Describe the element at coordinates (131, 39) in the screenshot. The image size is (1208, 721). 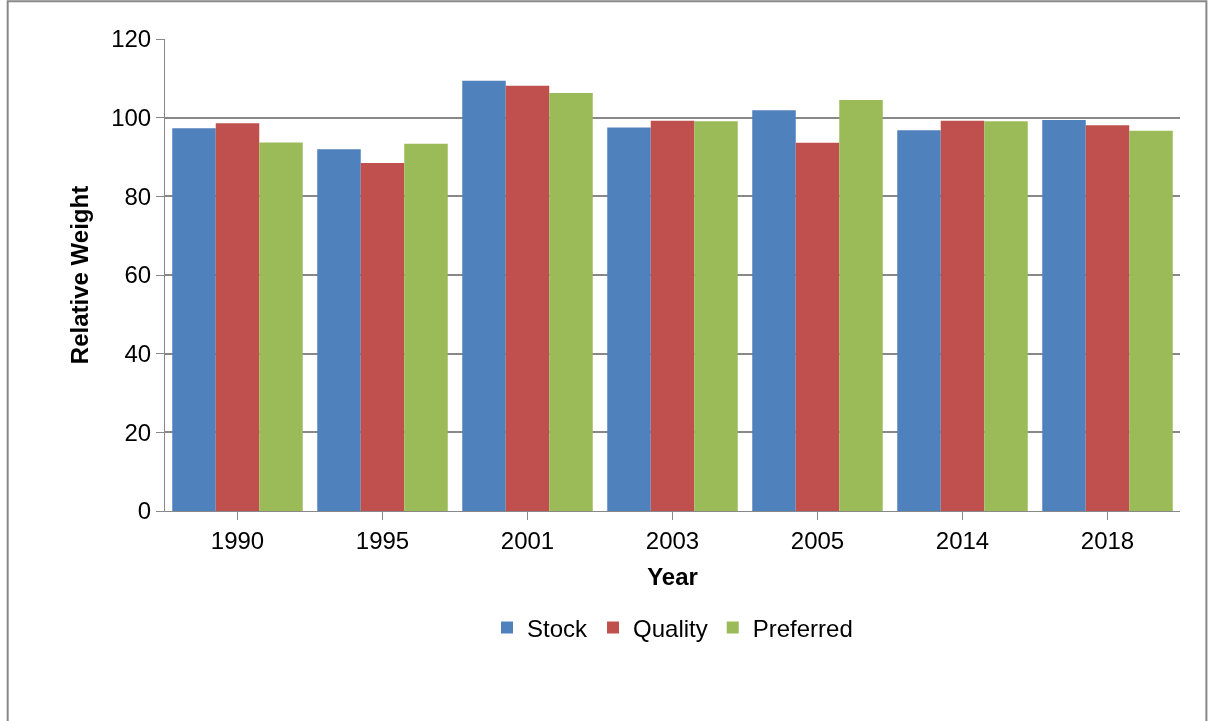
I see `y-tick-label: 120` at that location.